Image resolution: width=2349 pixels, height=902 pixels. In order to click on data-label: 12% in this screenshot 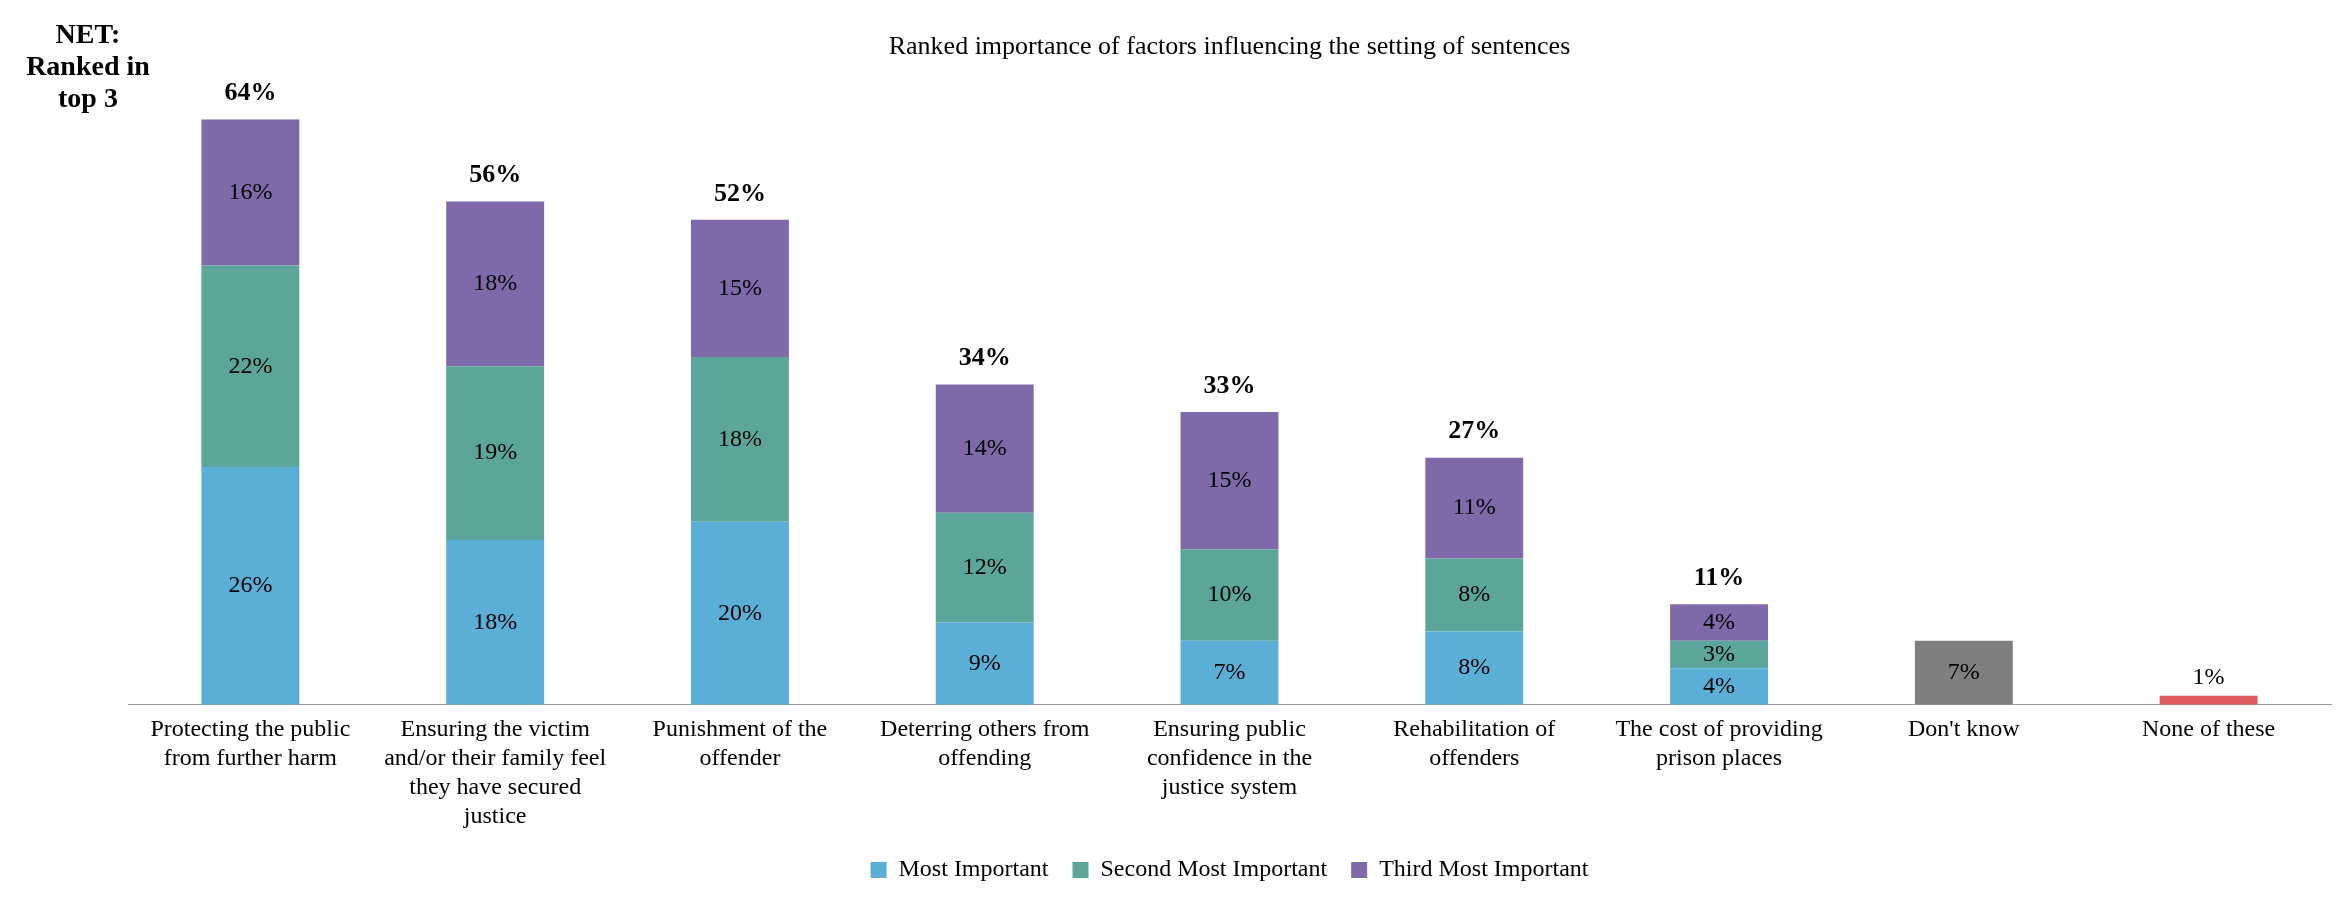, I will do `click(984, 565)`.